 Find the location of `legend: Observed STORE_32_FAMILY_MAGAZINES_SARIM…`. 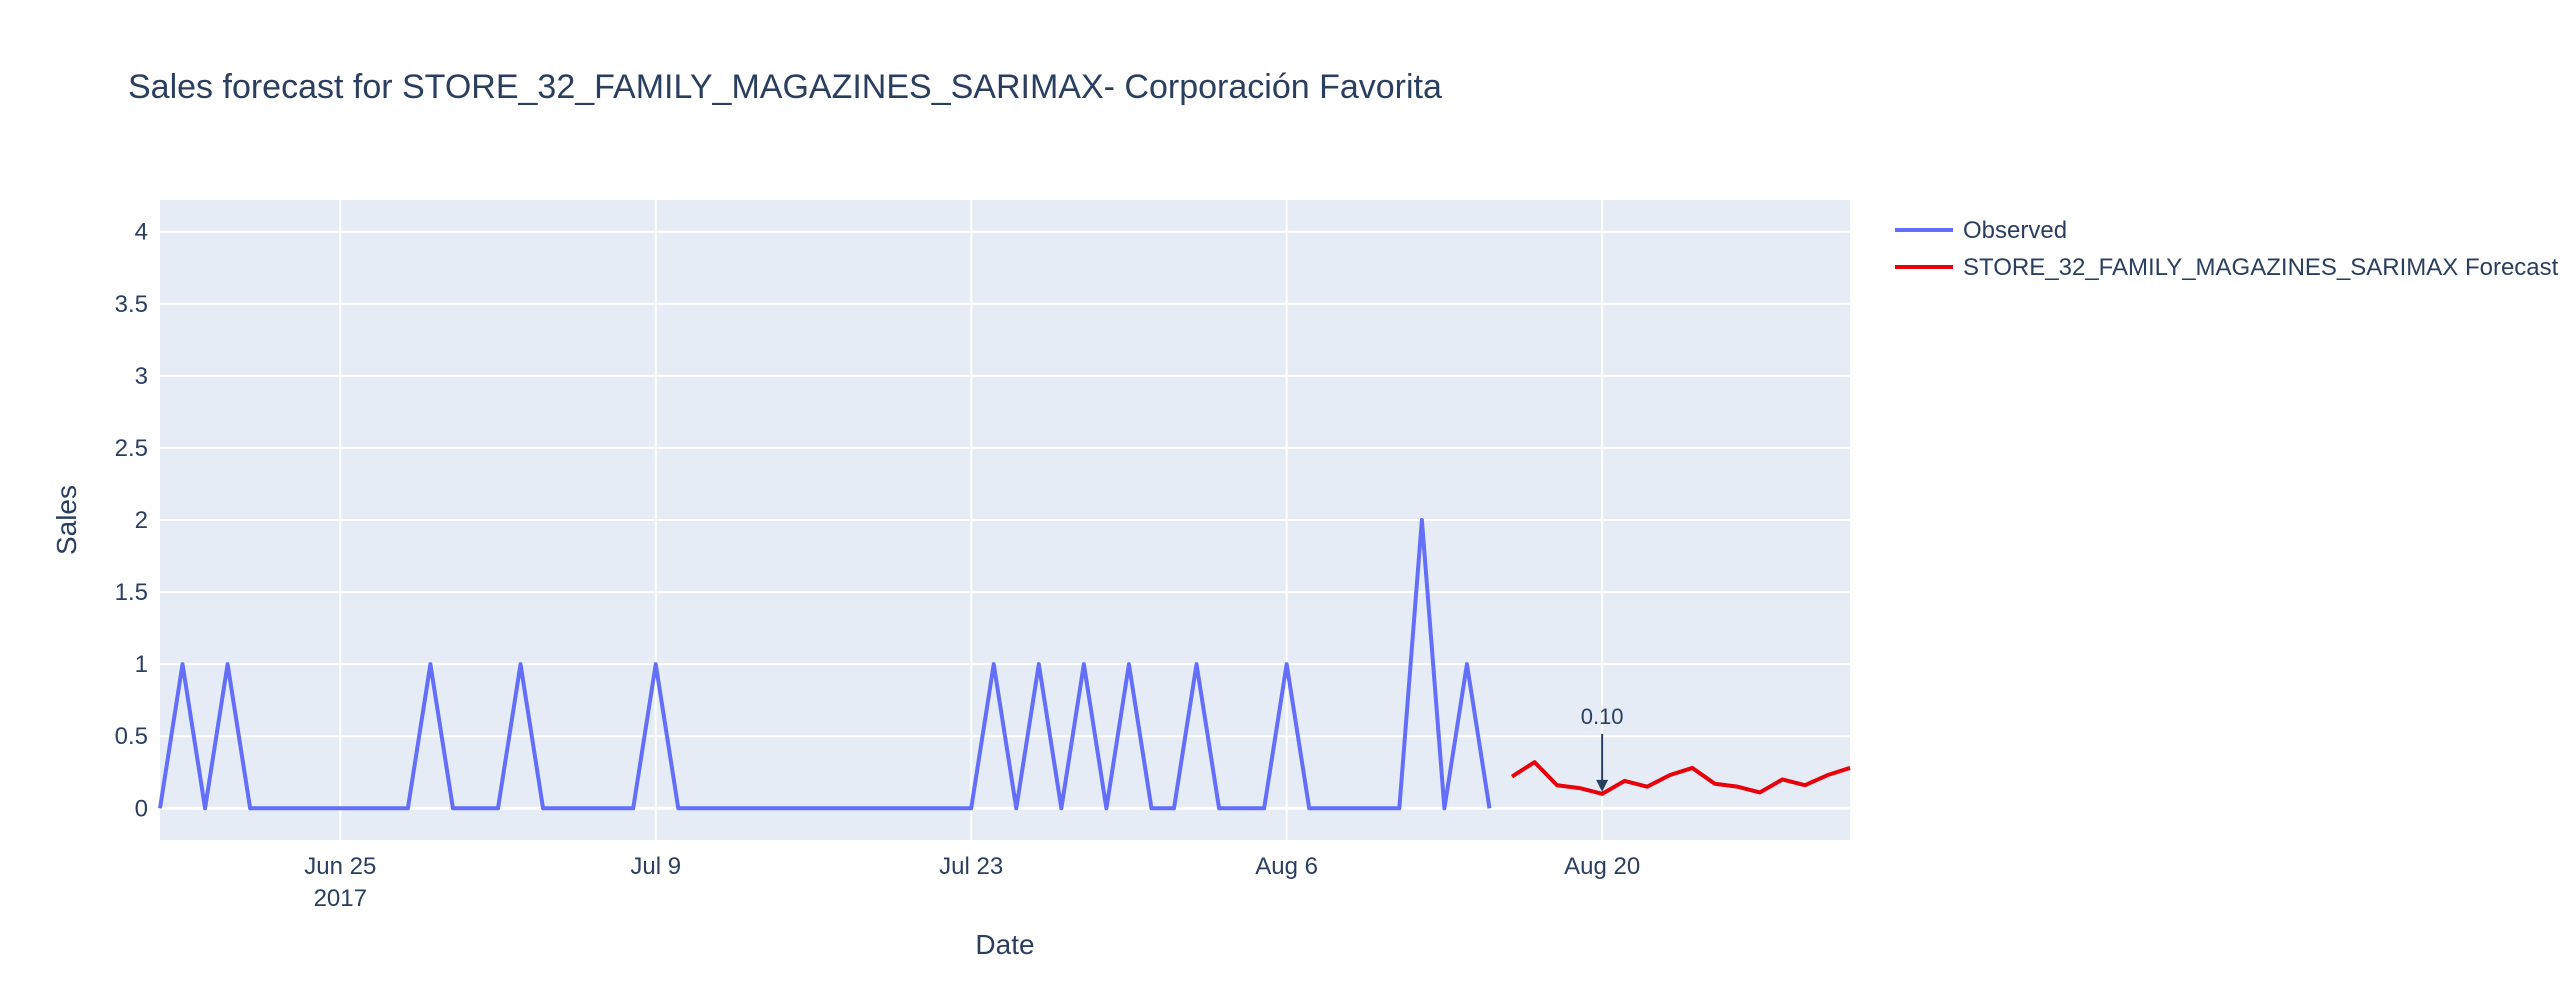

legend: Observed STORE_32_FAMILY_MAGAZINES_SARIM… is located at coordinates (2227, 249).